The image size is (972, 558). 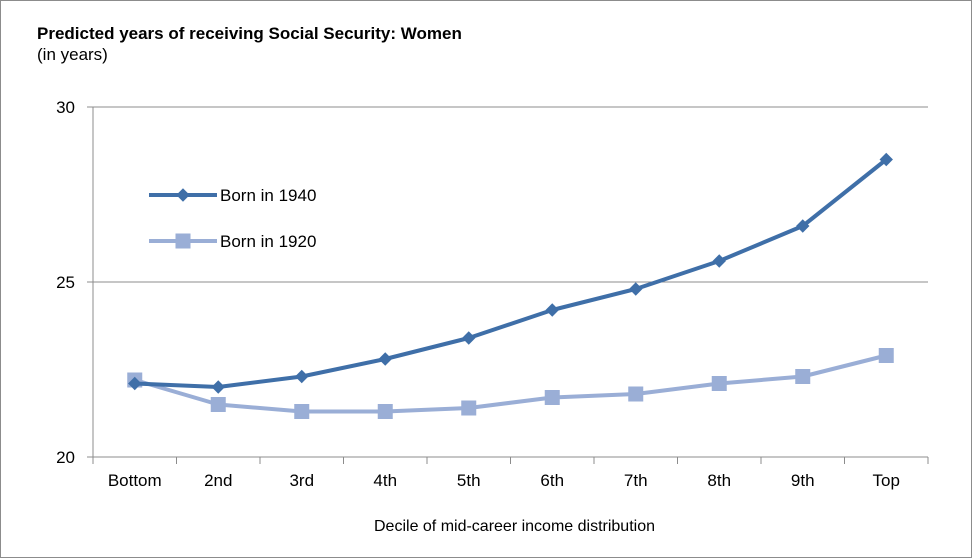 What do you see at coordinates (268, 195) in the screenshot?
I see `legend-label: Born in 1940` at bounding box center [268, 195].